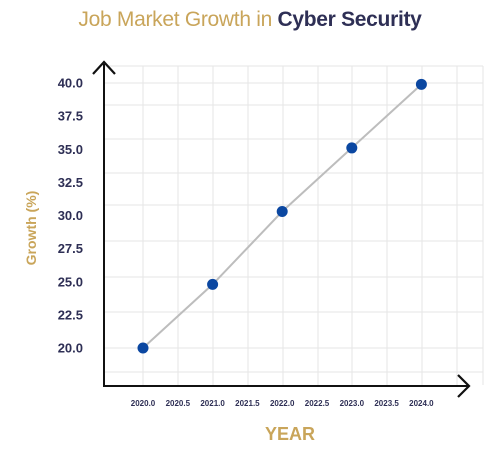  Describe the element at coordinates (70, 314) in the screenshot. I see `y-tick-label: 22.5` at that location.